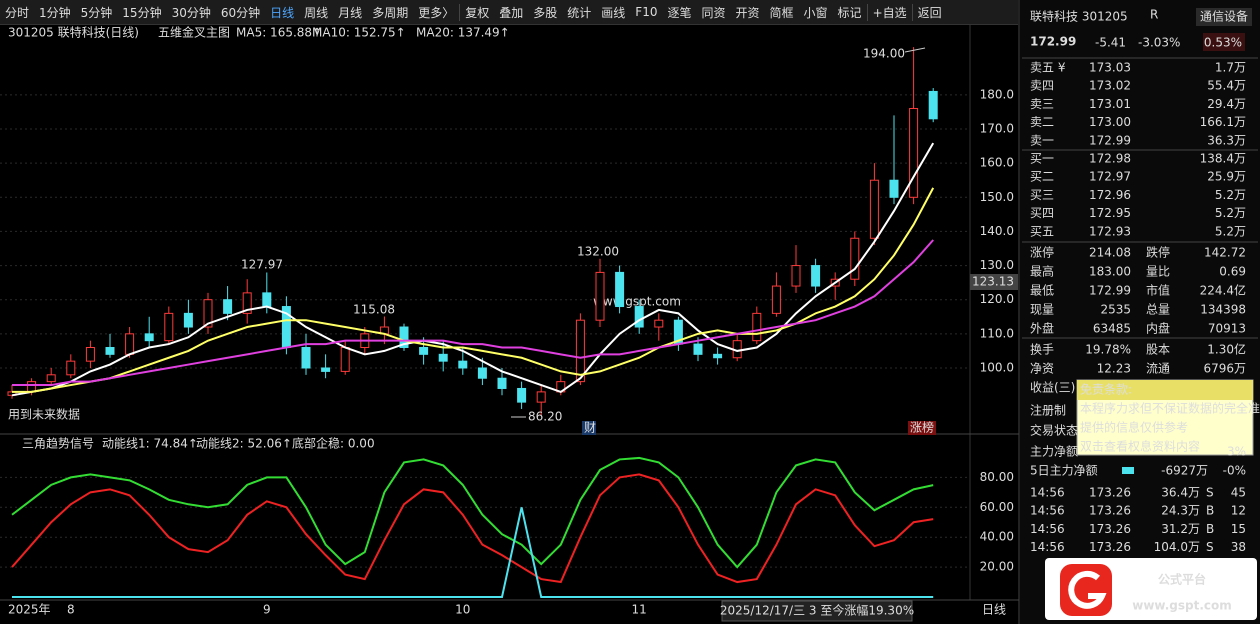  Describe the element at coordinates (613, 12) in the screenshot. I see `toolbar-button: 画线` at that location.